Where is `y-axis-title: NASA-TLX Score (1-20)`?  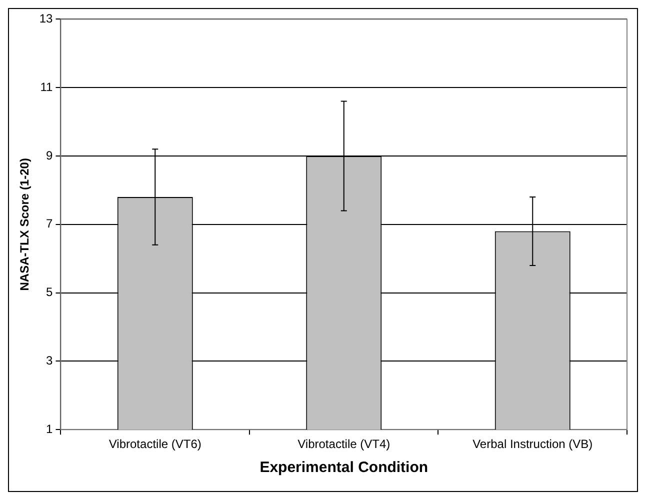 y-axis-title: NASA-TLX Score (1-20) is located at coordinates (25, 224).